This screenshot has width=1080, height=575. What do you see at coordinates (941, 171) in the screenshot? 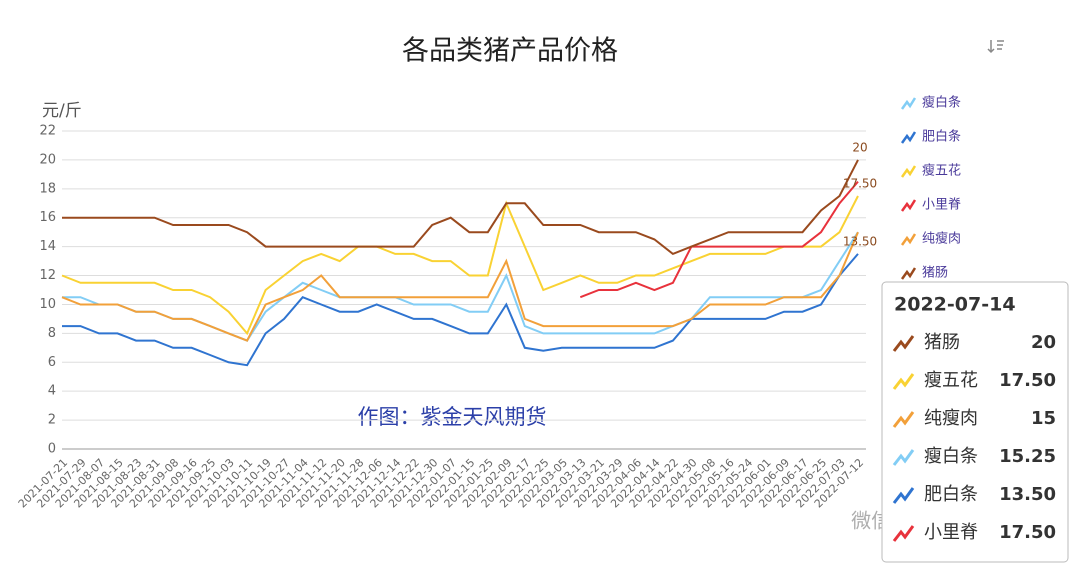
I see `legend-label: 瘦五花` at bounding box center [941, 171].